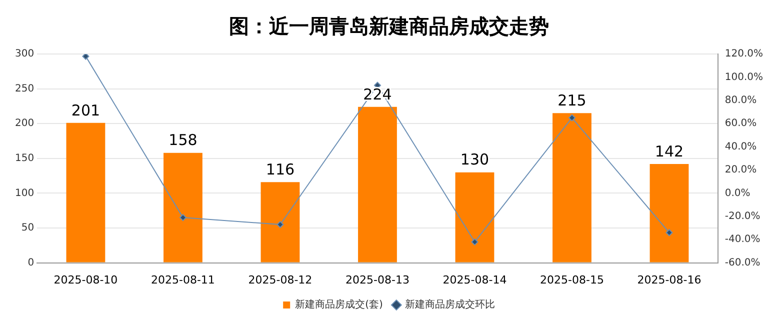 Image resolution: width=780 pixels, height=328 pixels. What do you see at coordinates (24, 88) in the screenshot?
I see `y-tick-label: 250` at bounding box center [24, 88].